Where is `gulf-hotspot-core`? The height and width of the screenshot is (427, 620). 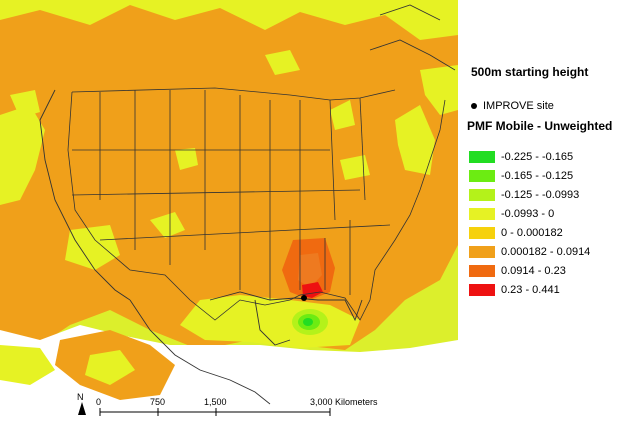 gulf-hotspot-core is located at coordinates (308, 322).